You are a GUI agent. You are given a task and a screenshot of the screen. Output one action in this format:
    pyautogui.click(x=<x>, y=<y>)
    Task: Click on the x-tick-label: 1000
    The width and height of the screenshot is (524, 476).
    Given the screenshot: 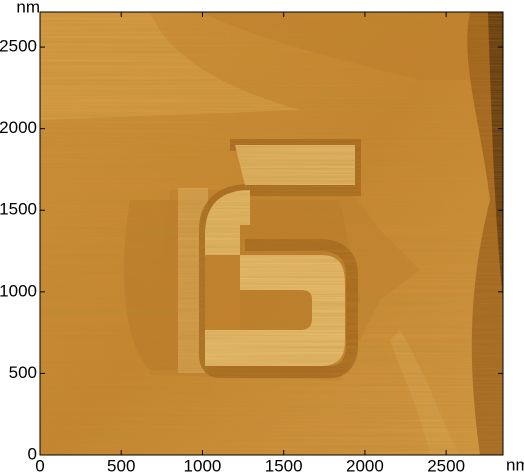 What is the action you would take?
    pyautogui.click(x=203, y=465)
    